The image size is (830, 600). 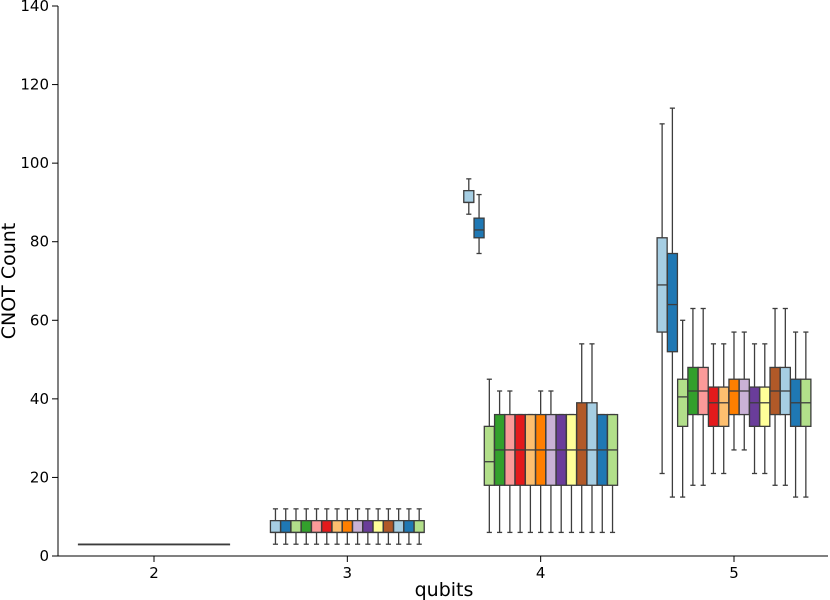 What do you see at coordinates (348, 573) in the screenshot?
I see `x-tick-label: 3` at bounding box center [348, 573].